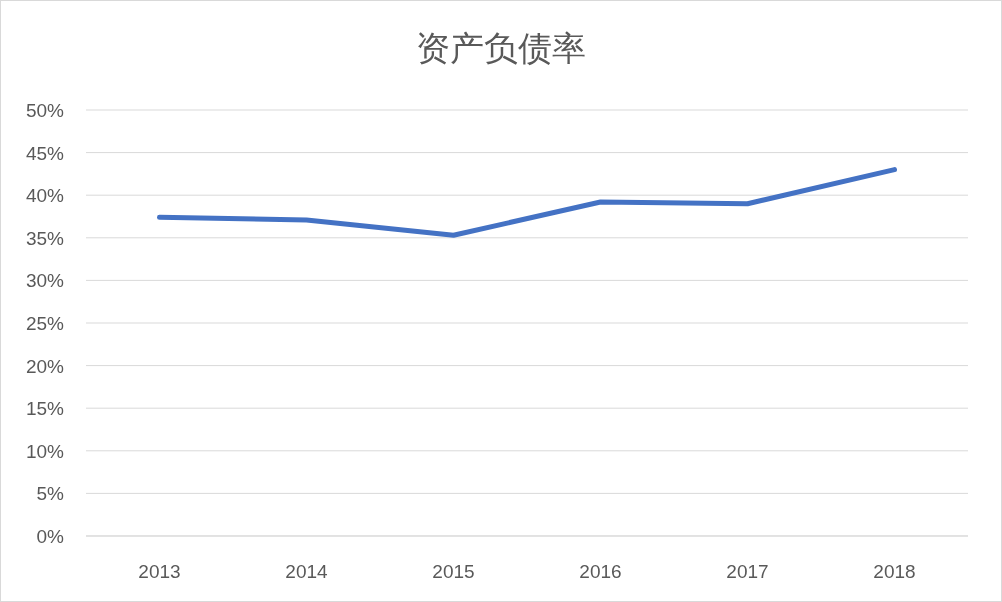  I want to click on y-tick-label: 10%, so click(45, 451).